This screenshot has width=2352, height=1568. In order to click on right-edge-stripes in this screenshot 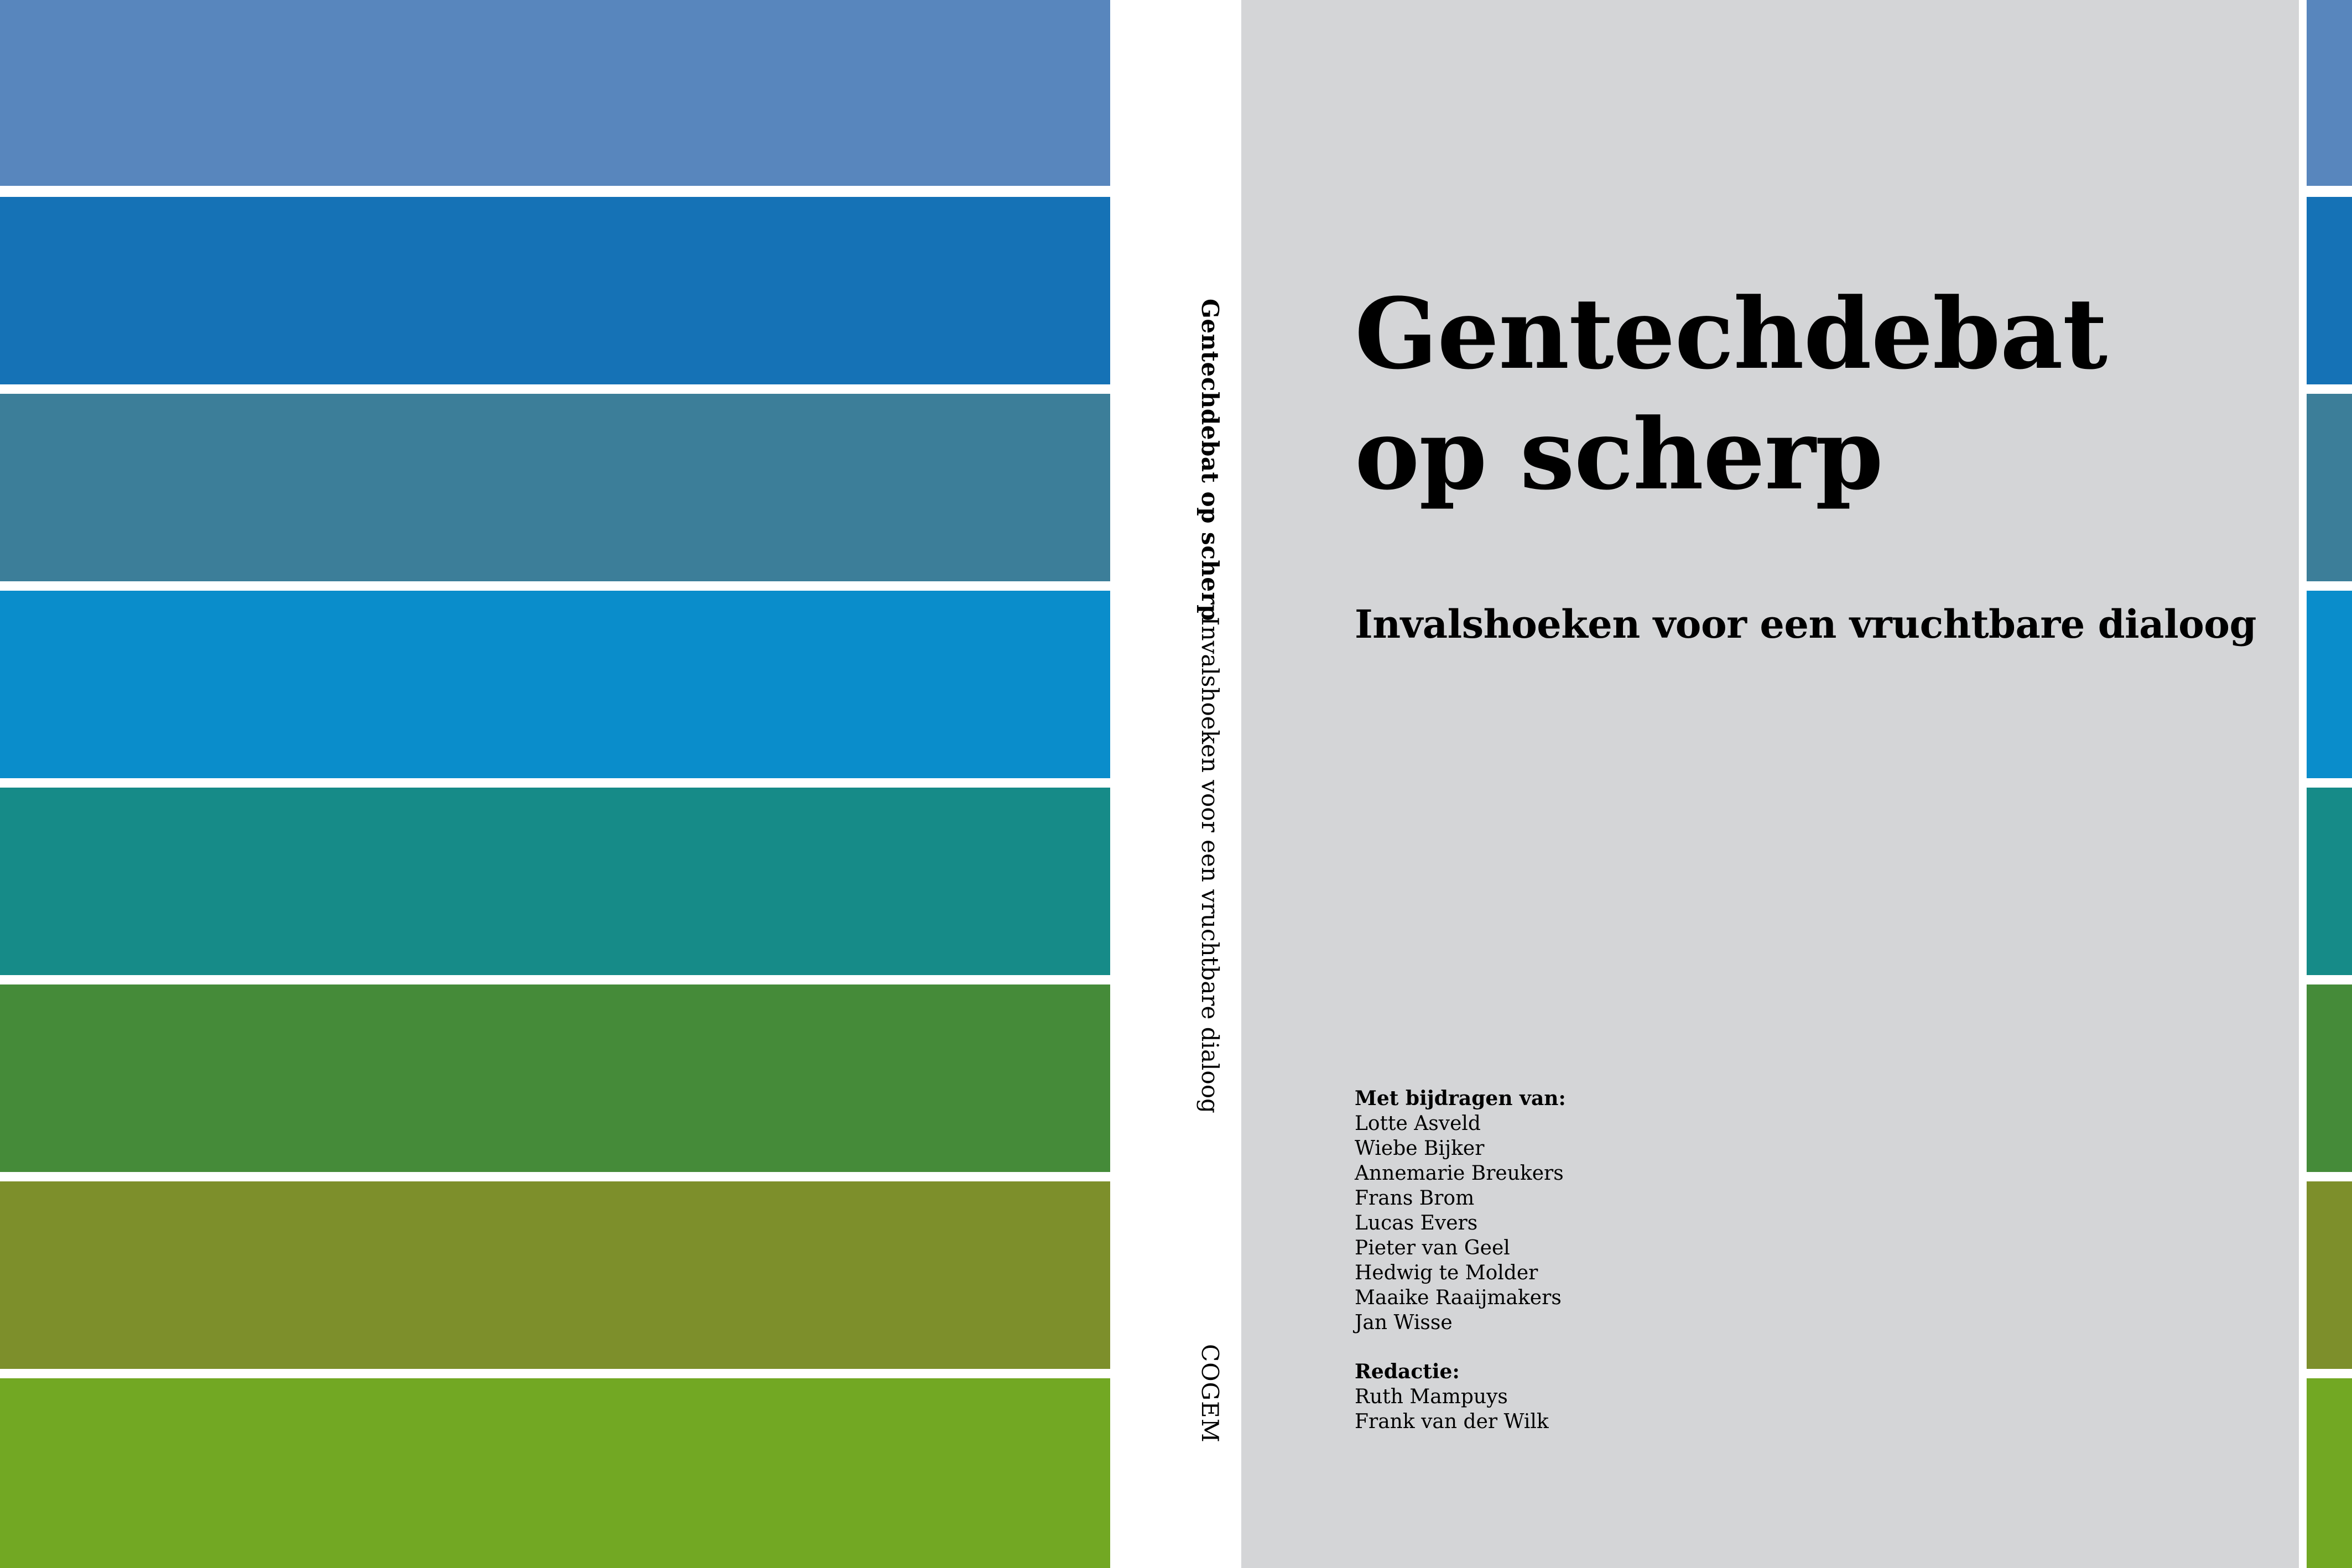, I will do `click(2329, 784)`.